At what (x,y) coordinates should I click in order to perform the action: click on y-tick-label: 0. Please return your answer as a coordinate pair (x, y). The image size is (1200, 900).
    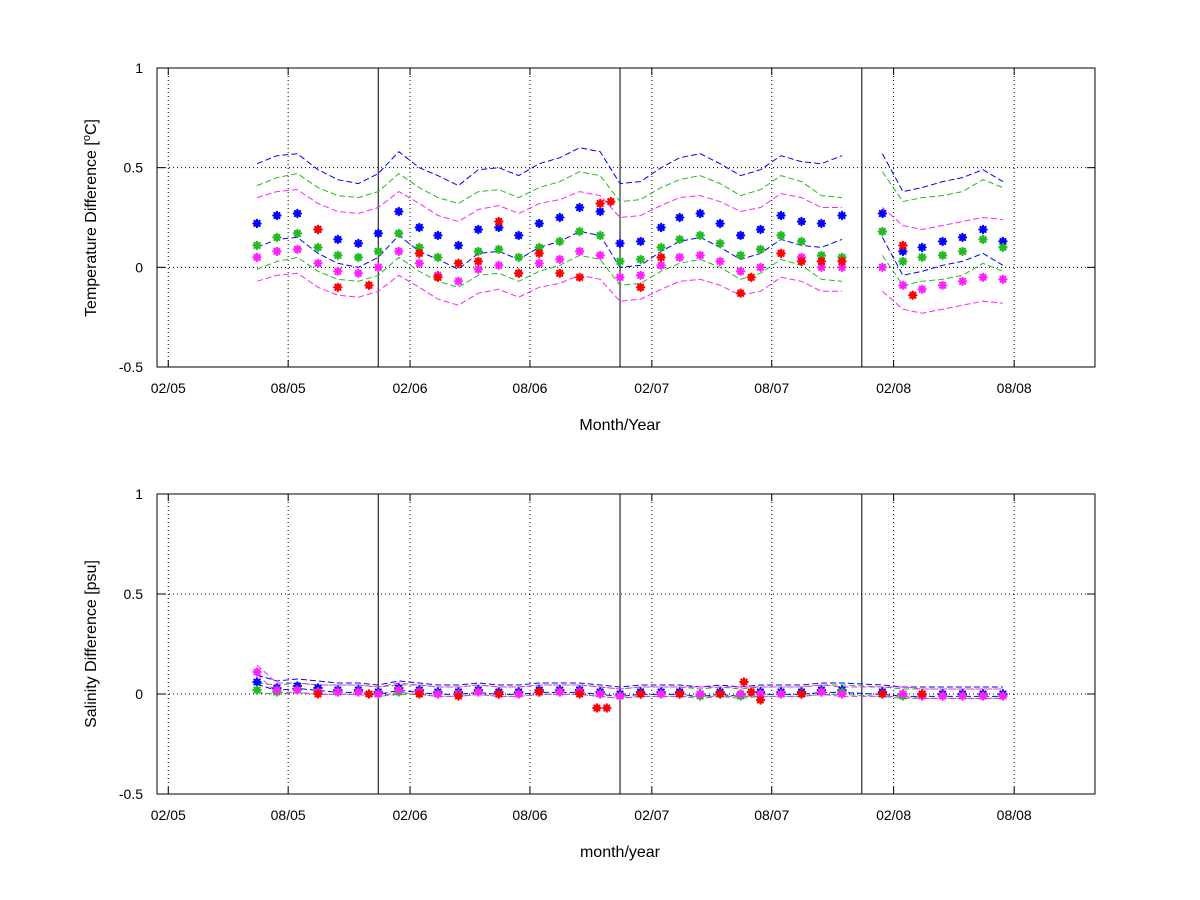
    Looking at the image, I should click on (139, 267).